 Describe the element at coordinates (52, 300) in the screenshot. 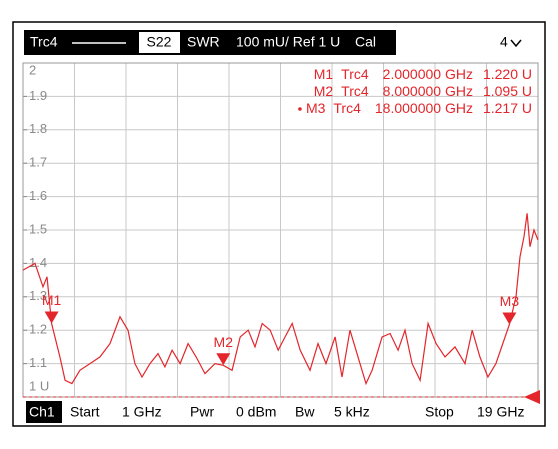

I see `marker-label: M1` at that location.